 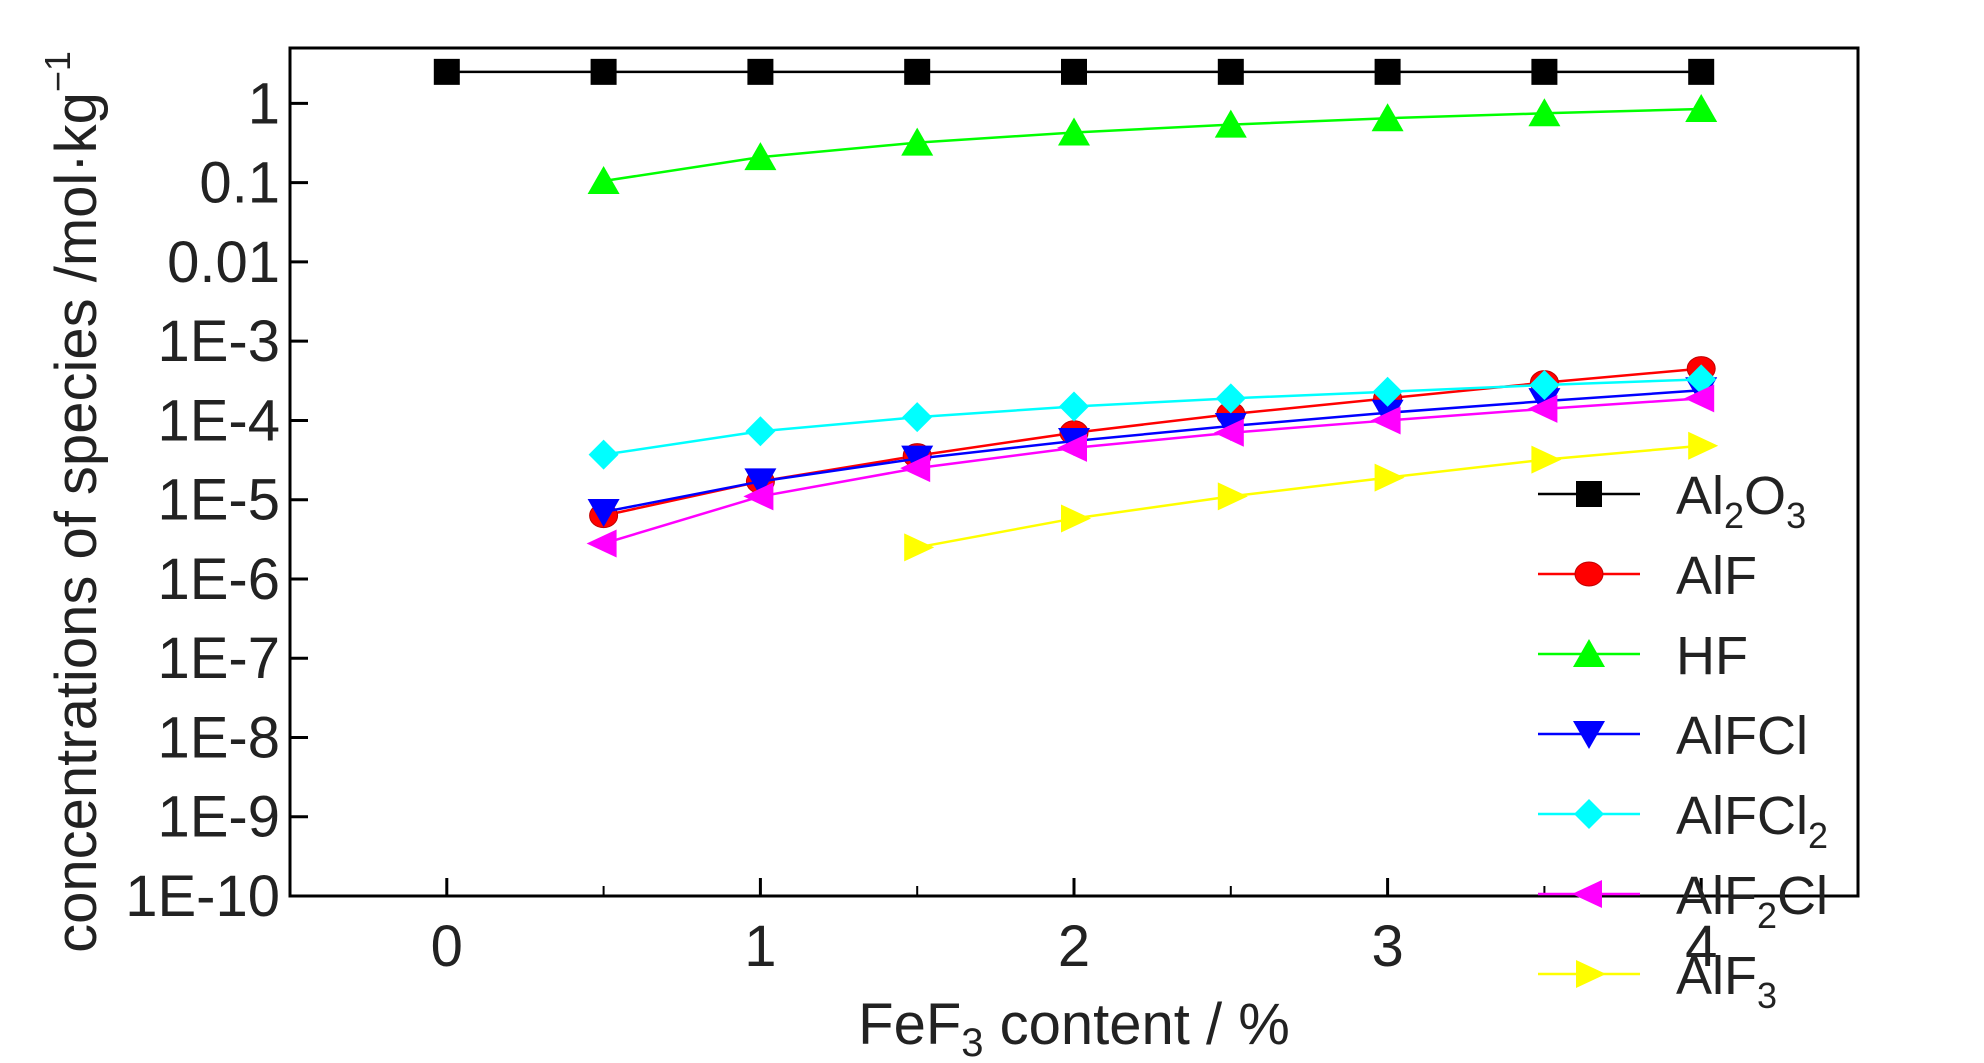 I want to click on x-axis-title-suffix: content / %, so click(x=1137, y=1024).